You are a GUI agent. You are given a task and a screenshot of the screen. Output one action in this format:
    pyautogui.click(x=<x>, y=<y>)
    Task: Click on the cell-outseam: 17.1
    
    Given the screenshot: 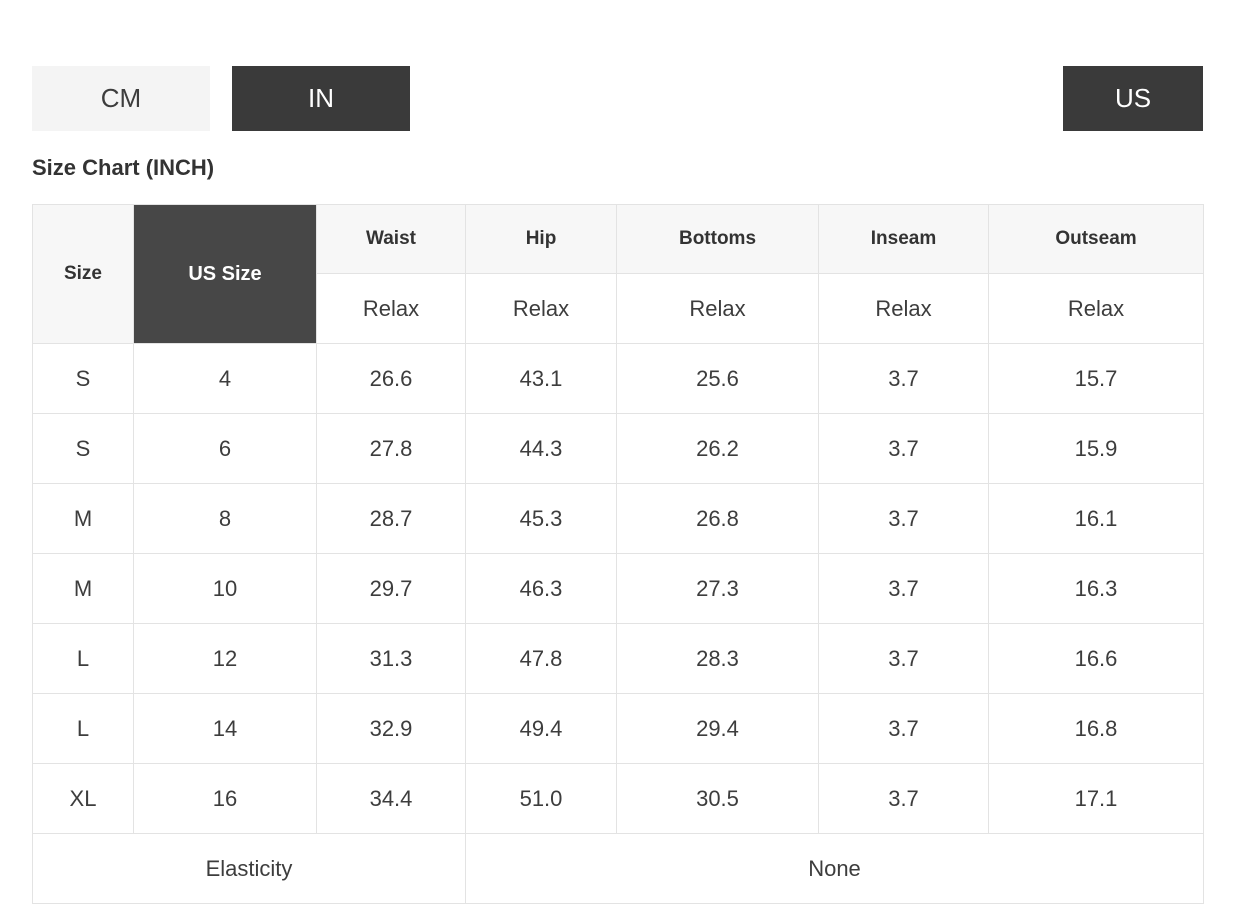 What is the action you would take?
    pyautogui.click(x=1096, y=798)
    